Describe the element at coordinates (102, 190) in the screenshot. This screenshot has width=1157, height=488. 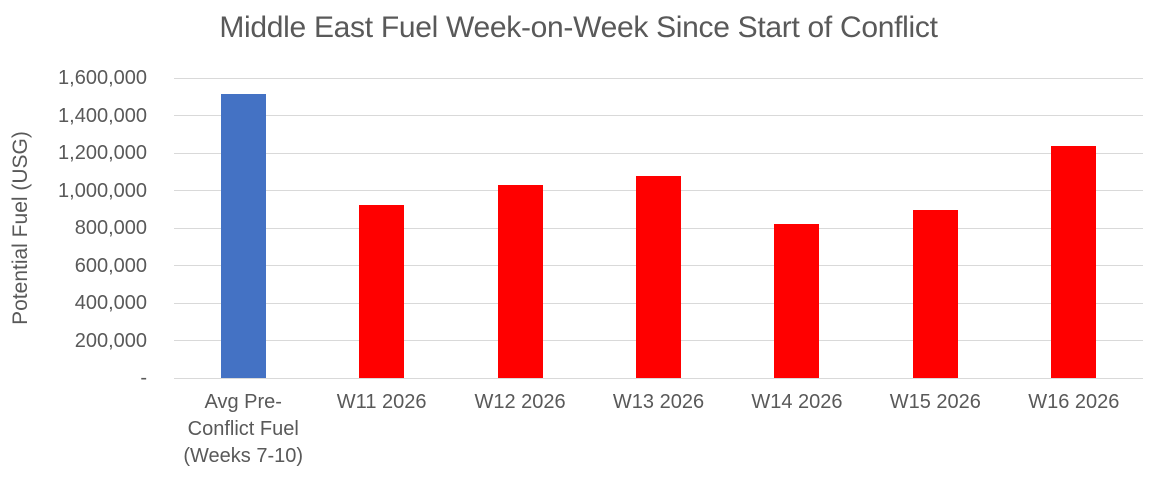
I see `y-tick-label: 1,000,000` at that location.